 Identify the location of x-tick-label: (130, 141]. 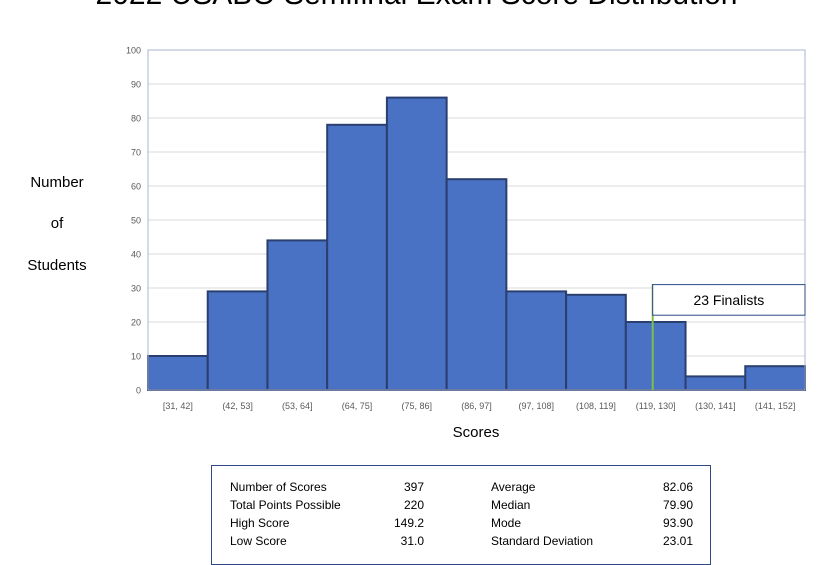
(715, 406).